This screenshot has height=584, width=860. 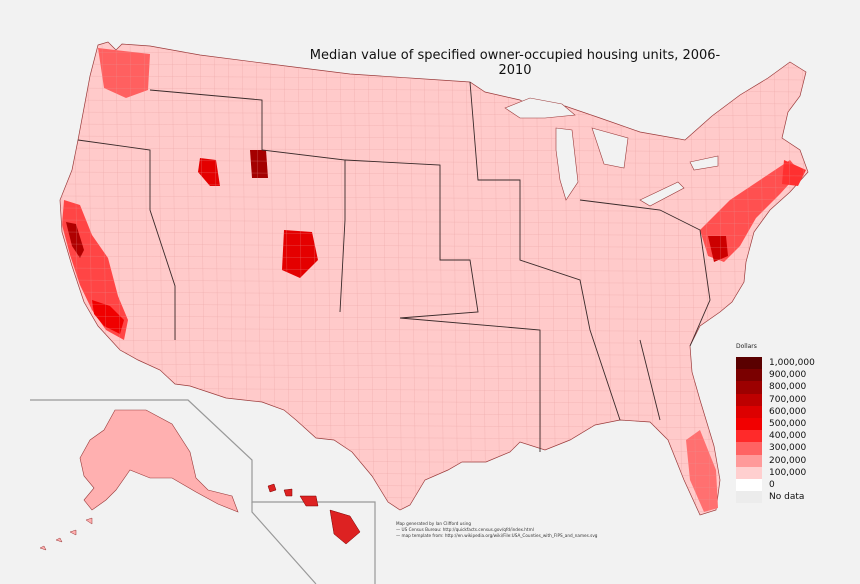 What do you see at coordinates (300, 254) in the screenshot?
I see `colorado-mountains-highlight` at bounding box center [300, 254].